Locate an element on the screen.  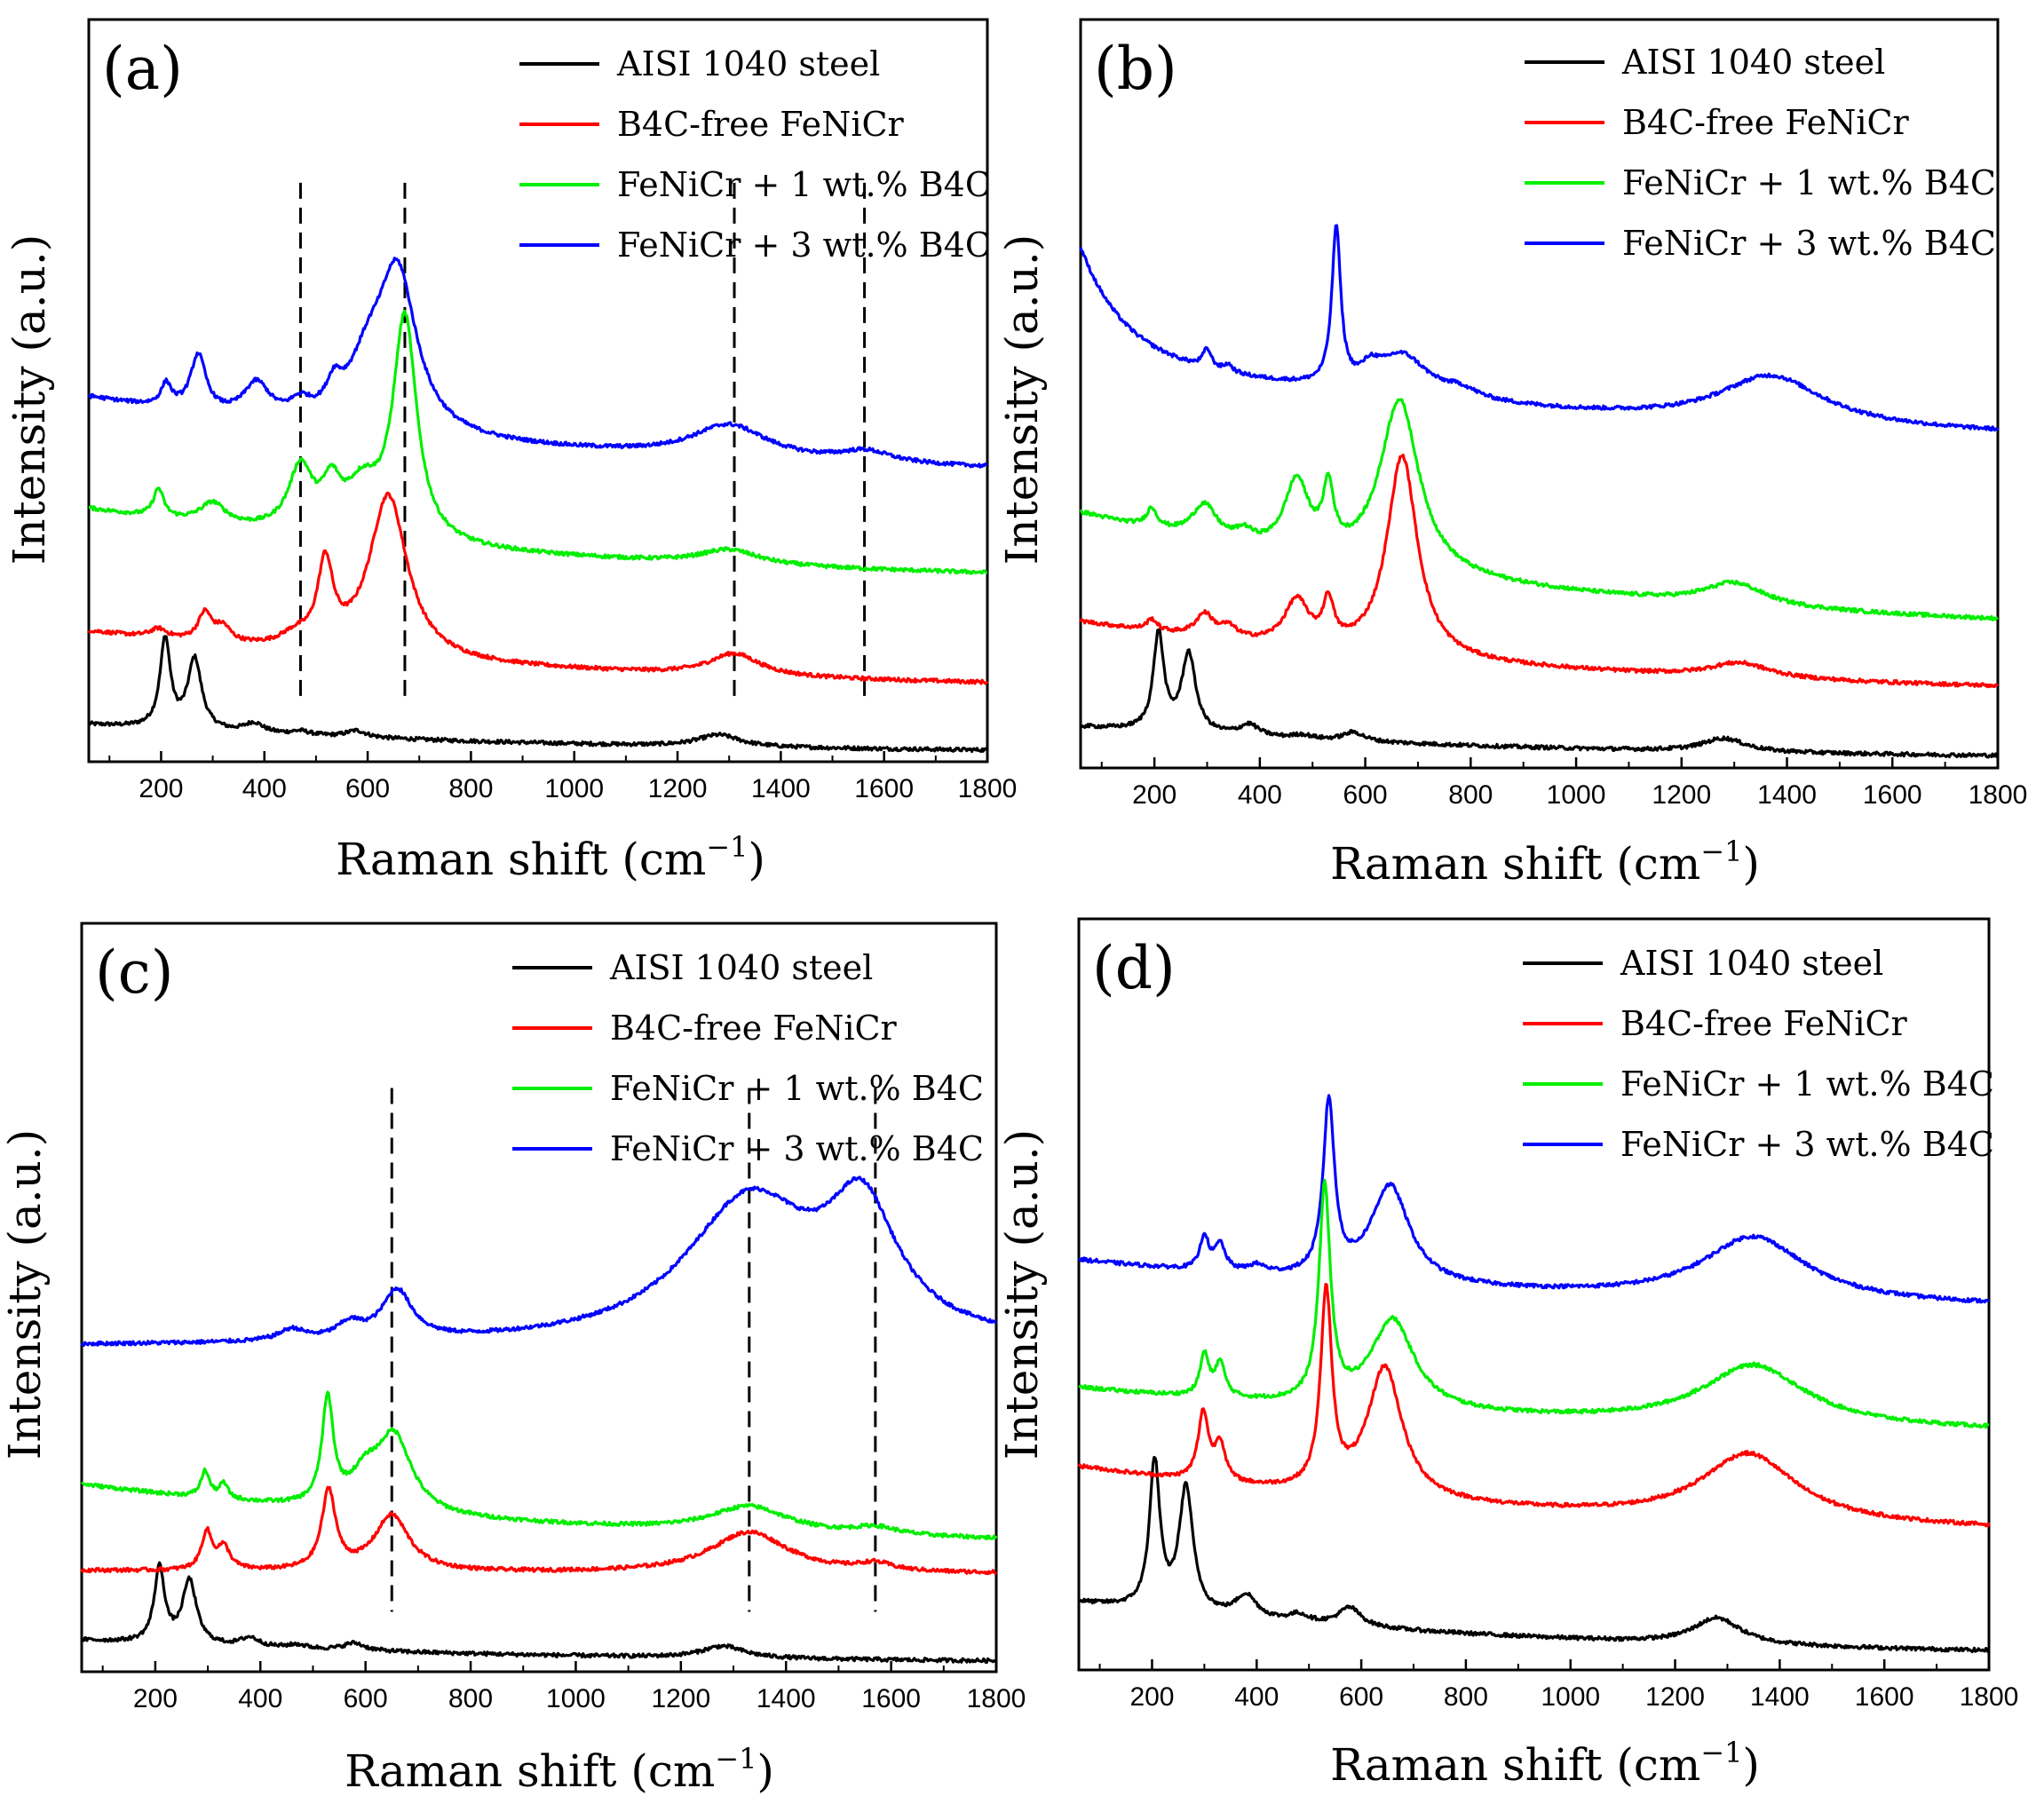
panel-label: (c) is located at coordinates (134, 972).